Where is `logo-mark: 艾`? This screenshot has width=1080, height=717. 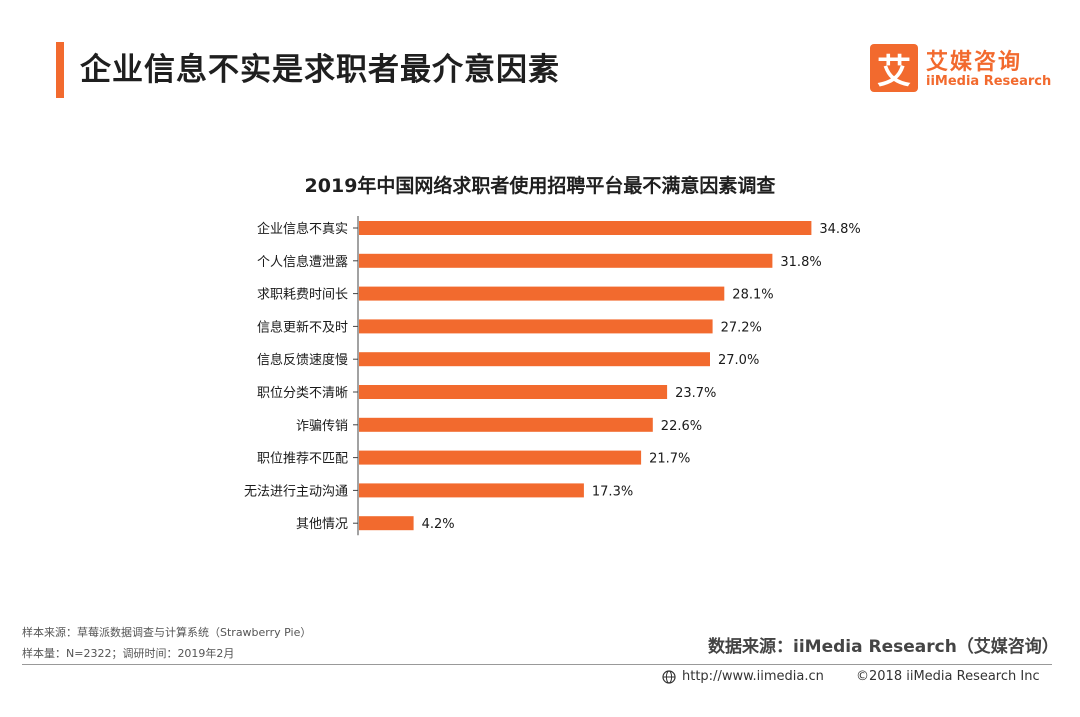
logo-mark: 艾 is located at coordinates (894, 68).